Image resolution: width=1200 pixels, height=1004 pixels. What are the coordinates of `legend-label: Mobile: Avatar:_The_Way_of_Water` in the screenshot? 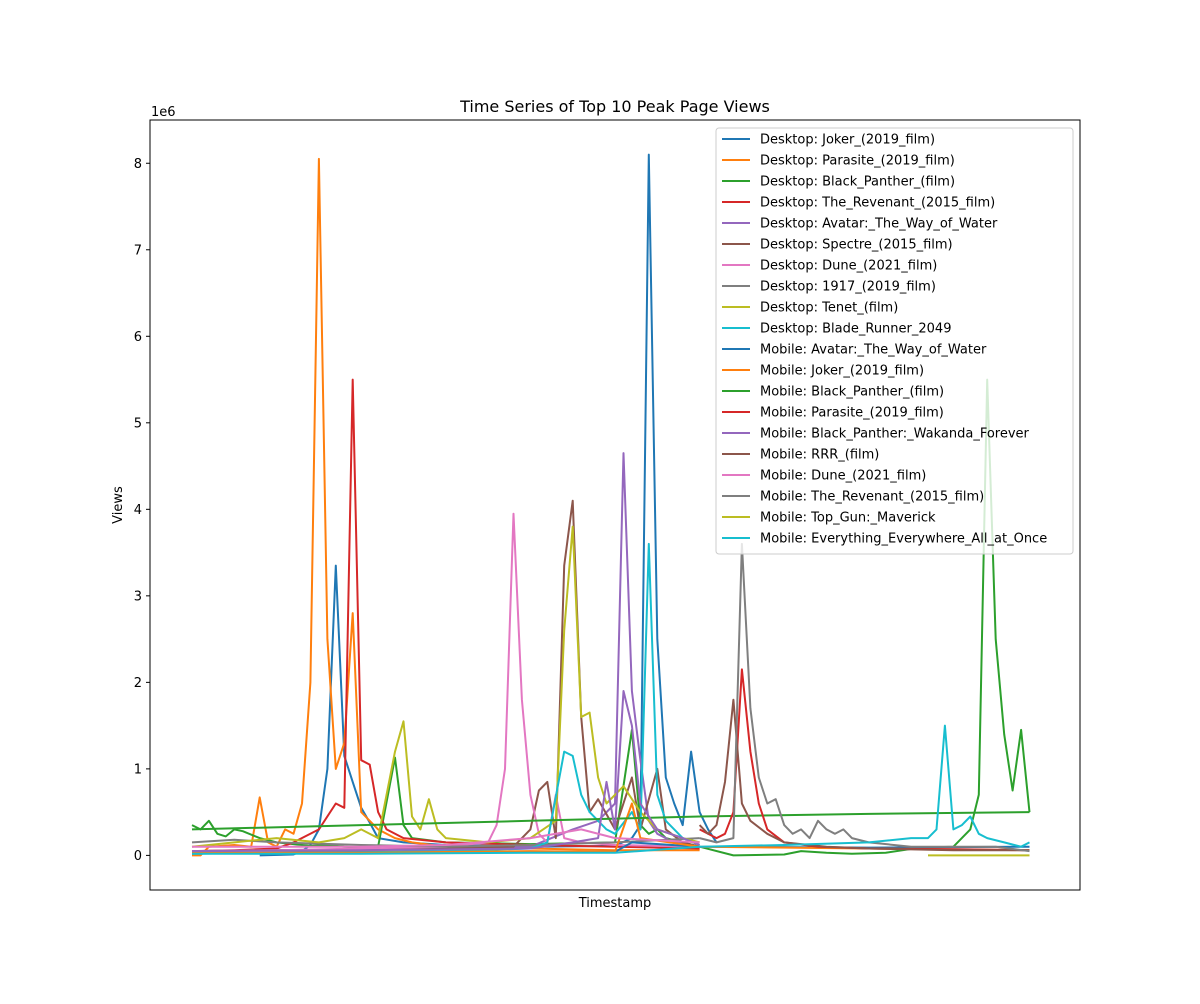 It's located at (873, 350).